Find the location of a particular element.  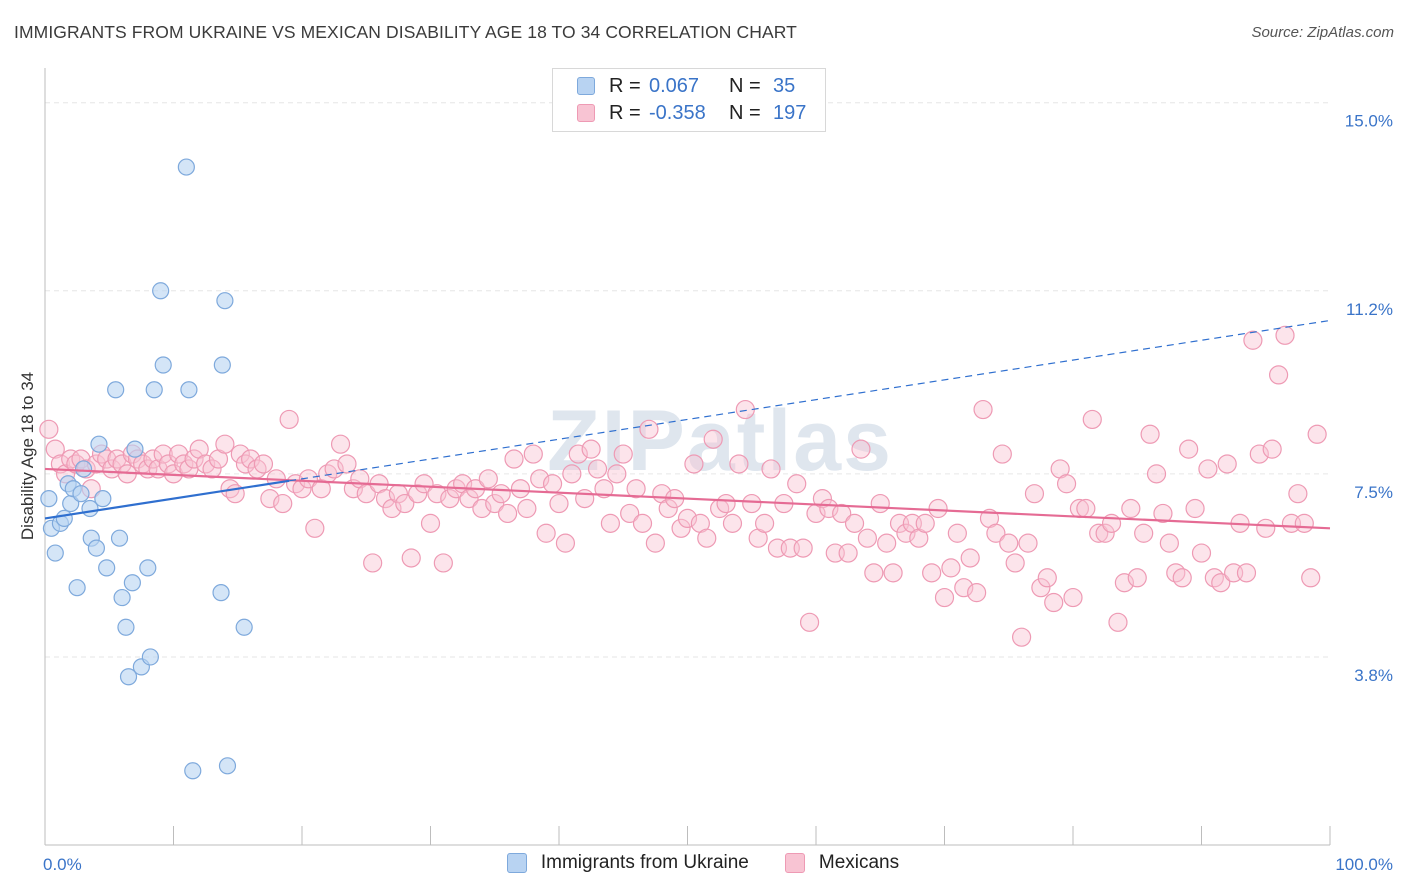

r-value: -0.358 is located at coordinates (677, 112).